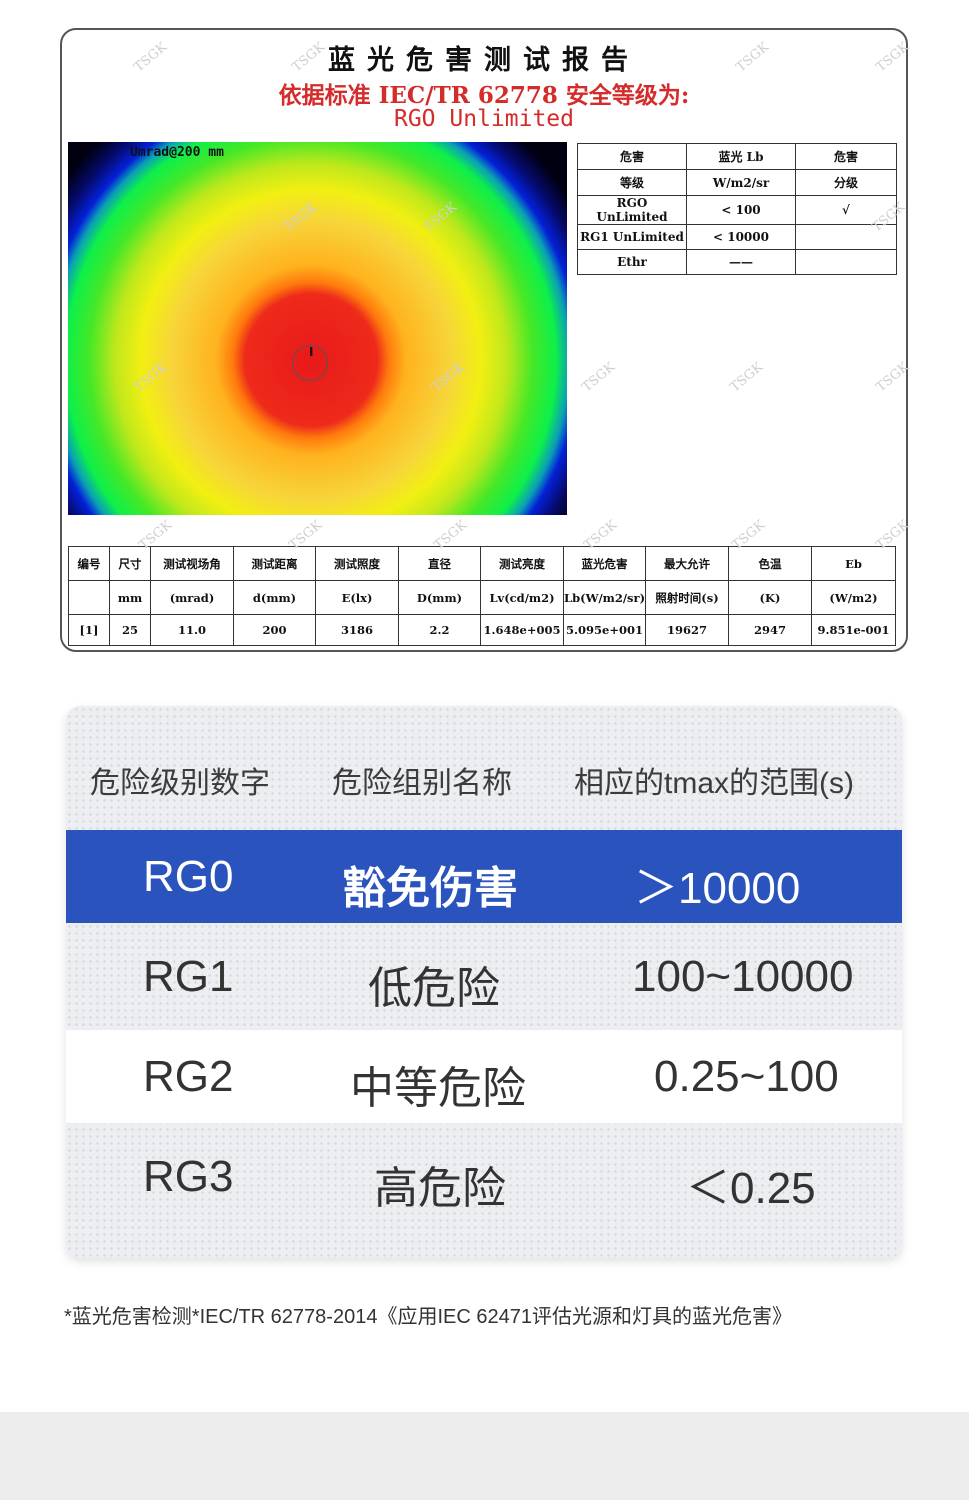  I want to click on meas-cell: 2947, so click(770, 630).